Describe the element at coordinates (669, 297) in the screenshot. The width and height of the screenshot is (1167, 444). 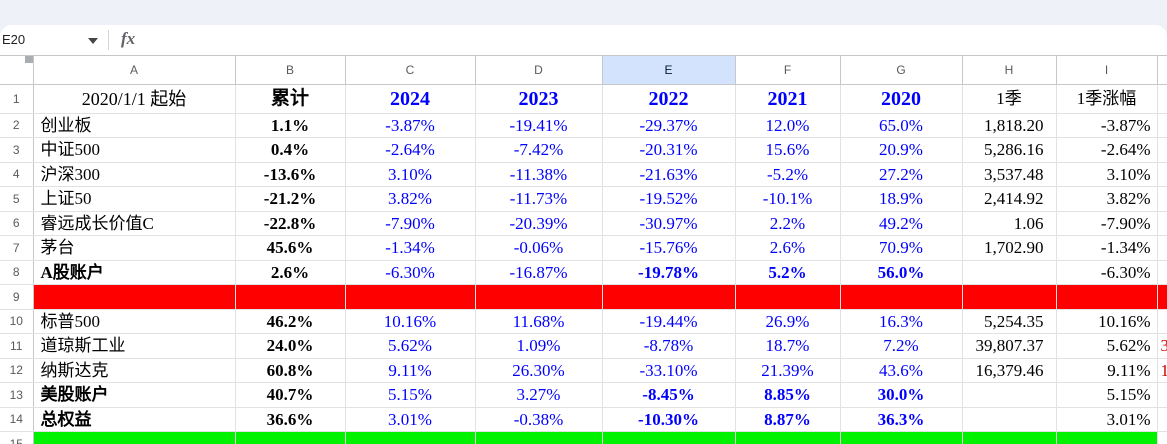
I see `cell-E9` at that location.